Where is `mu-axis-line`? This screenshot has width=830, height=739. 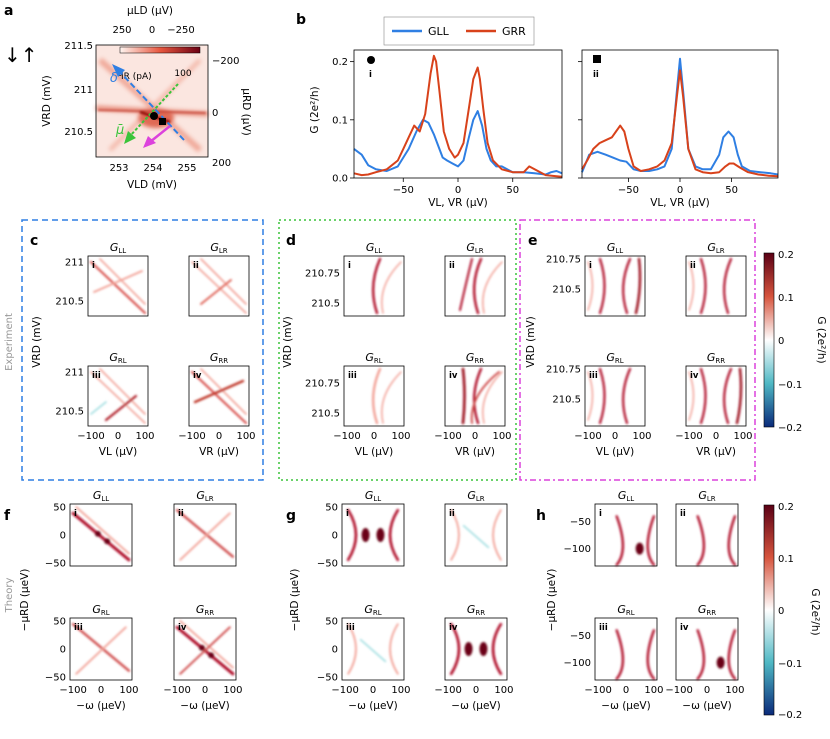 mu-axis-line is located at coordinates (154, 110).